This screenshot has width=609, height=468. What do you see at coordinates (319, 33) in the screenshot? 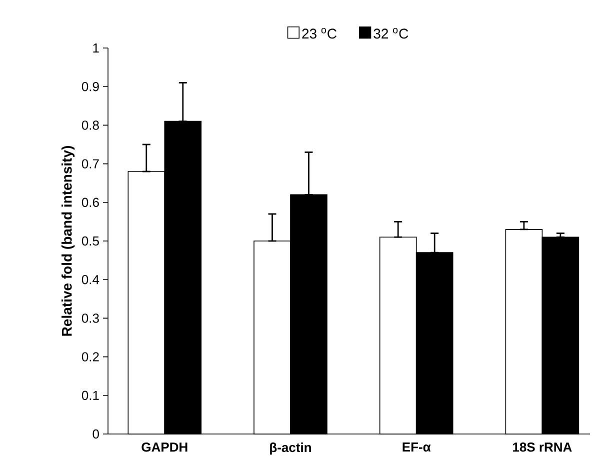
I see `legend-label: 23 $^{o}$C` at bounding box center [319, 33].